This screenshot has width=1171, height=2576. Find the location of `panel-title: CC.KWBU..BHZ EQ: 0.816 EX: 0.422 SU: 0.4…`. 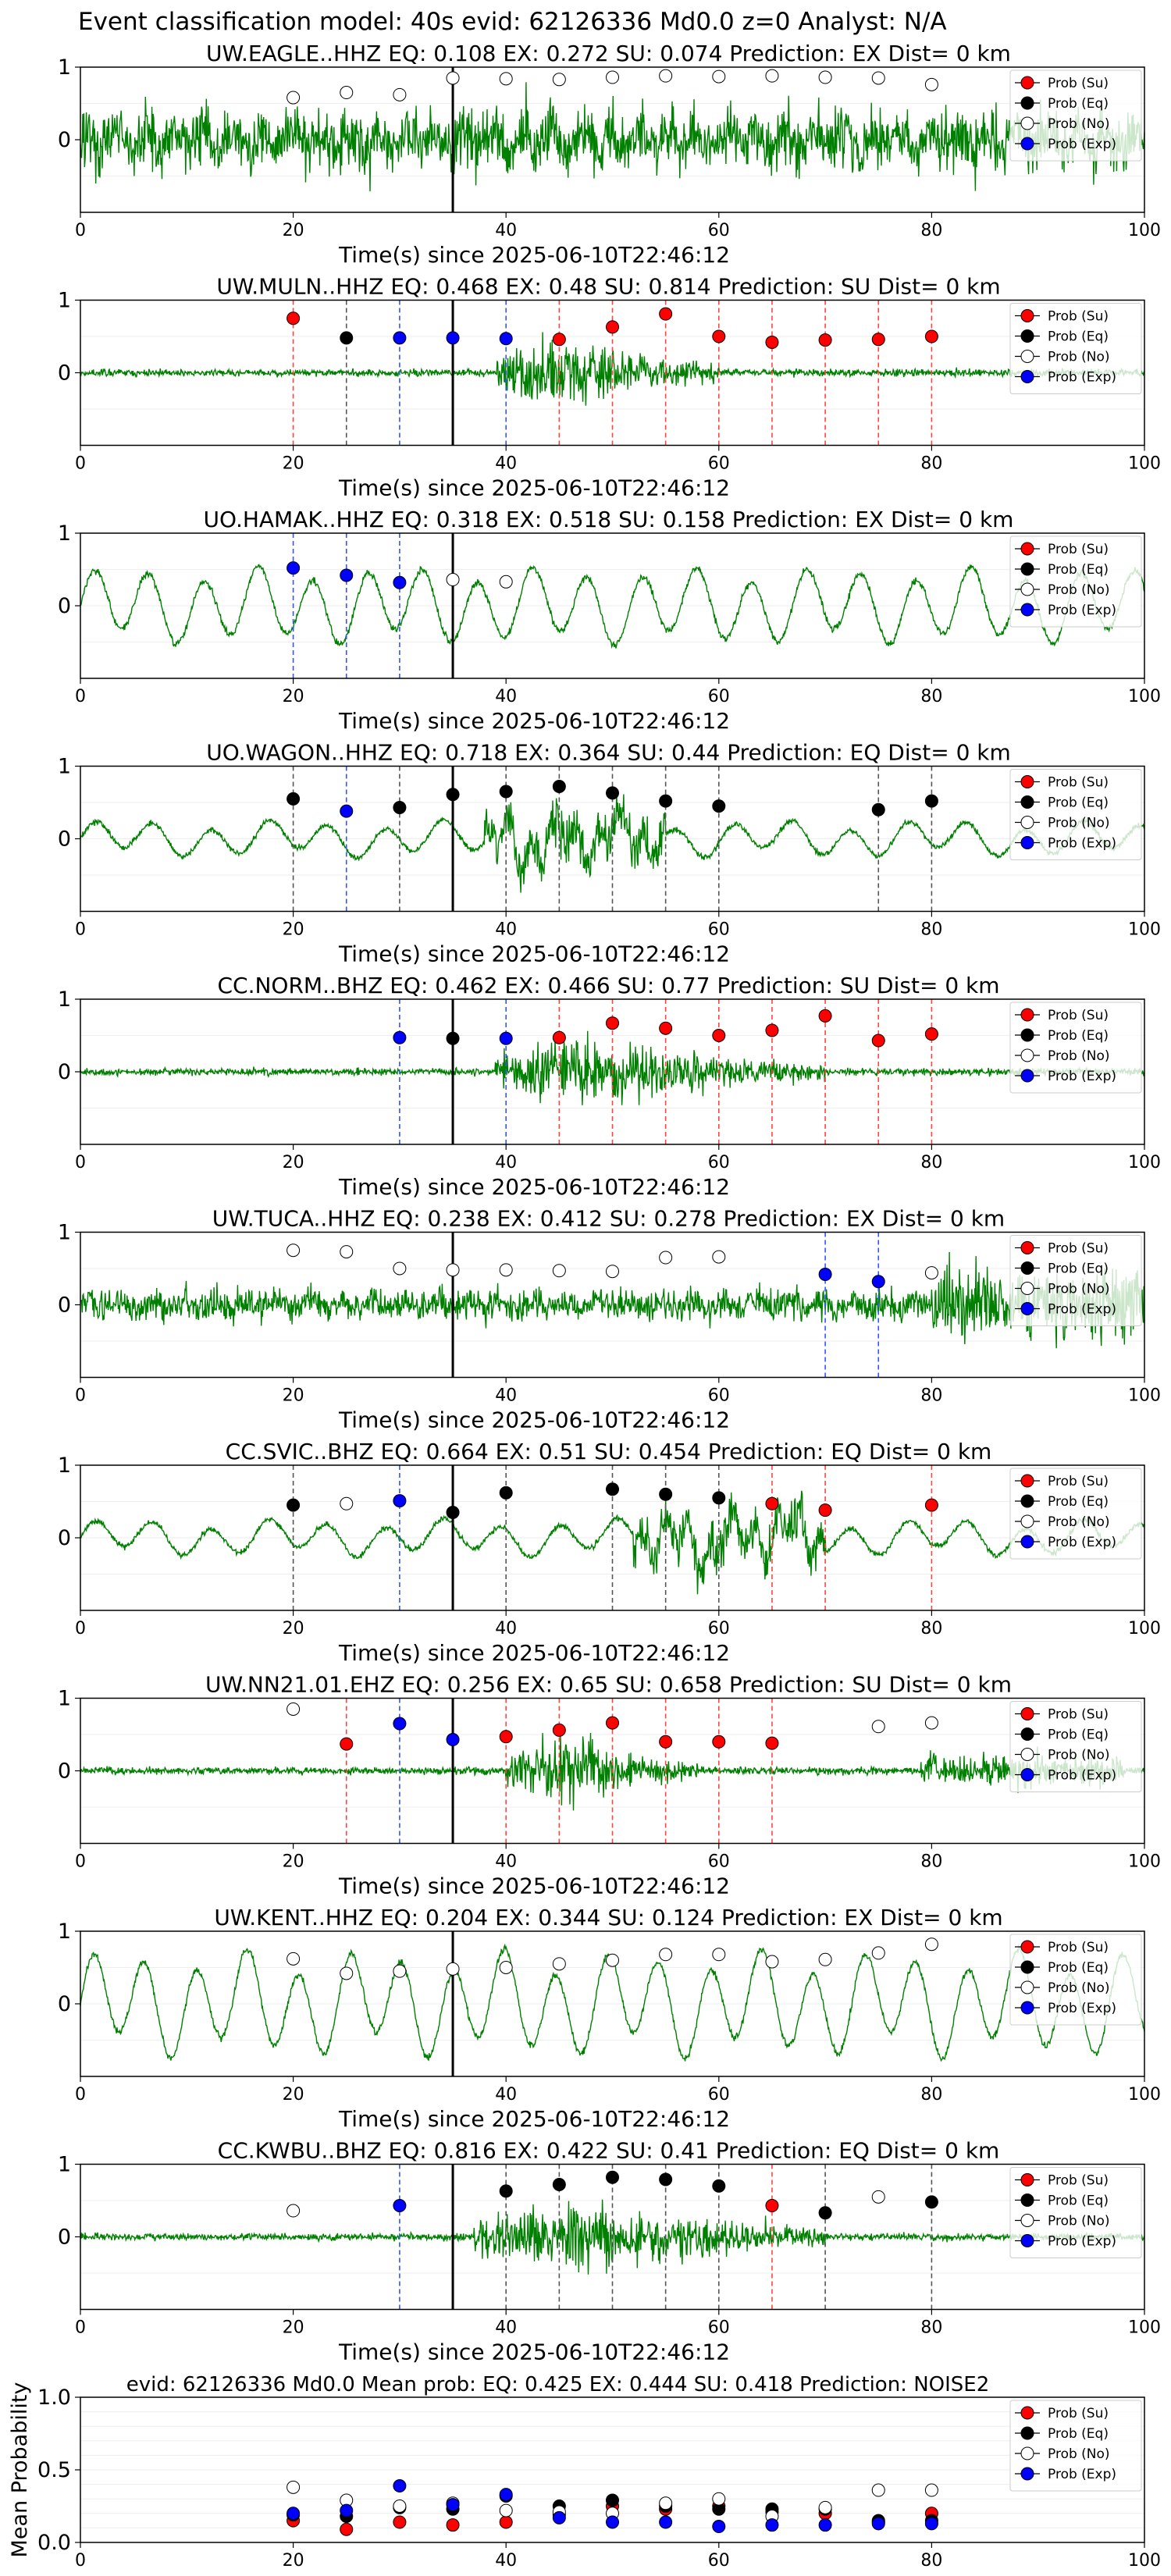

panel-title: CC.KWBU..BHZ EQ: 0.816 EX: 0.422 SU: 0.4… is located at coordinates (609, 2151).